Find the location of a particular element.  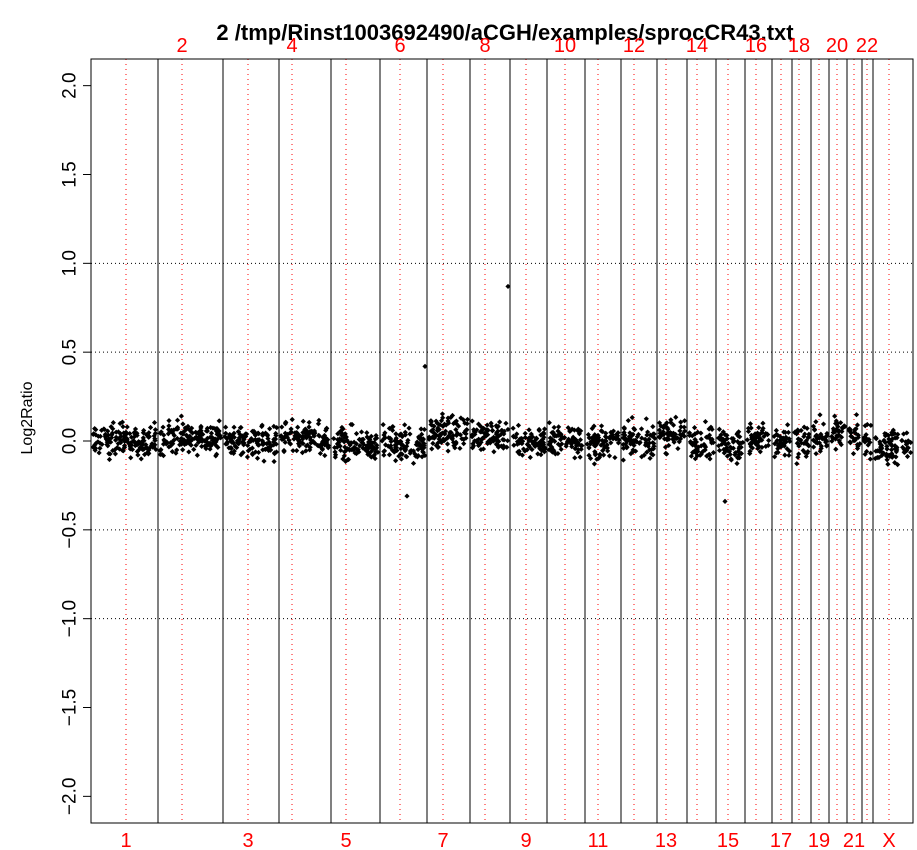

chromosome-label: 5 is located at coordinates (345, 840).